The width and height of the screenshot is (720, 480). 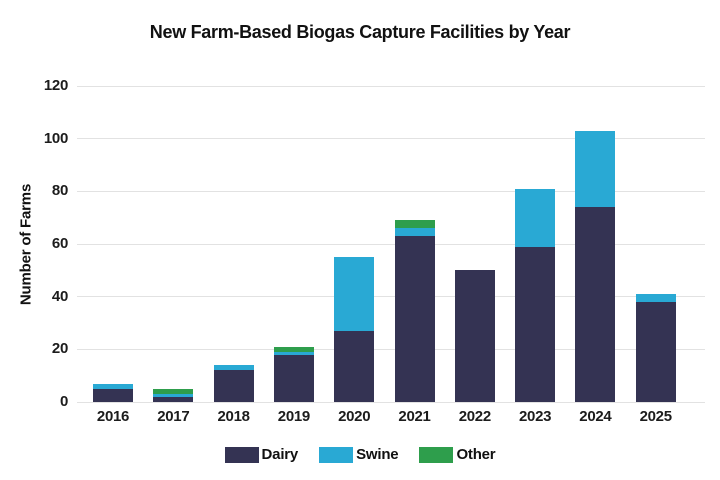 I want to click on bar-2016, so click(x=113, y=392).